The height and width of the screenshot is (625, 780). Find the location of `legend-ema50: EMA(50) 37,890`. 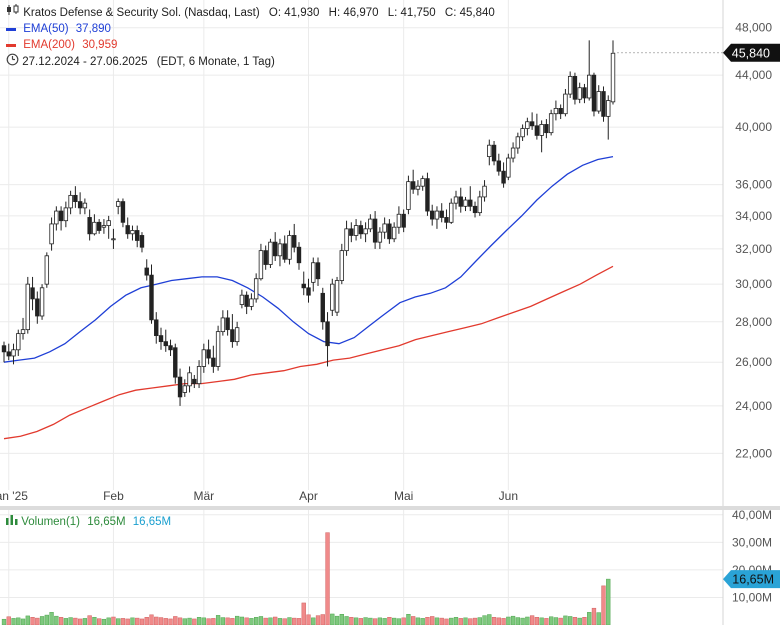

legend-ema50: EMA(50) 37,890 is located at coordinates (58, 29).